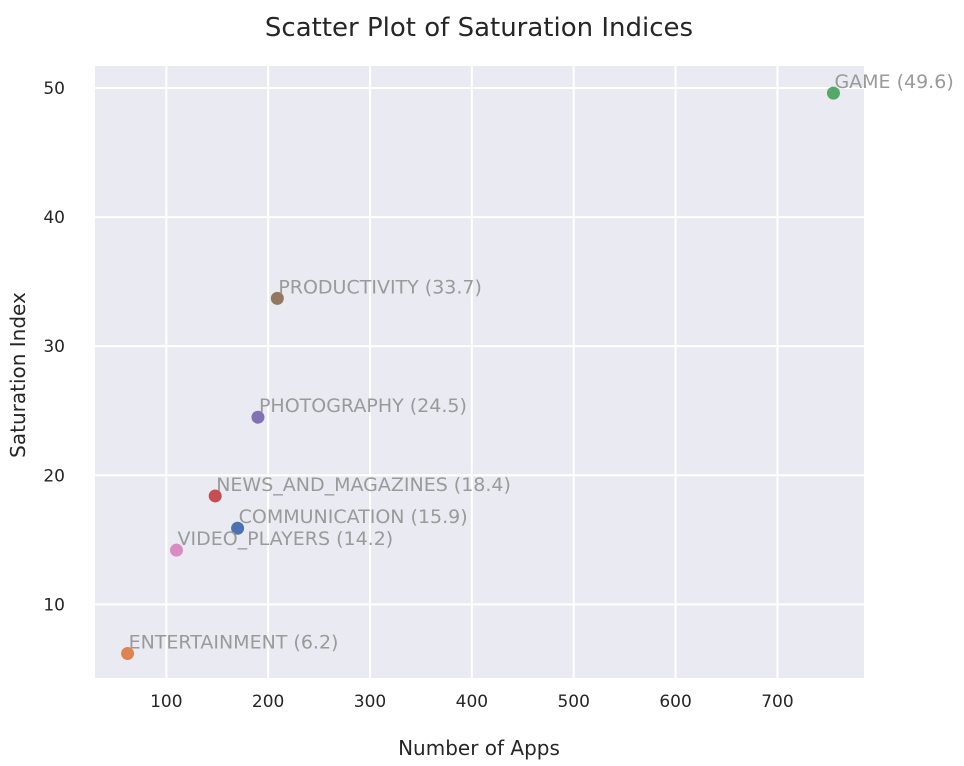 This screenshot has height=766, width=964. Describe the element at coordinates (166, 702) in the screenshot. I see `x-tick-label: 100` at that location.